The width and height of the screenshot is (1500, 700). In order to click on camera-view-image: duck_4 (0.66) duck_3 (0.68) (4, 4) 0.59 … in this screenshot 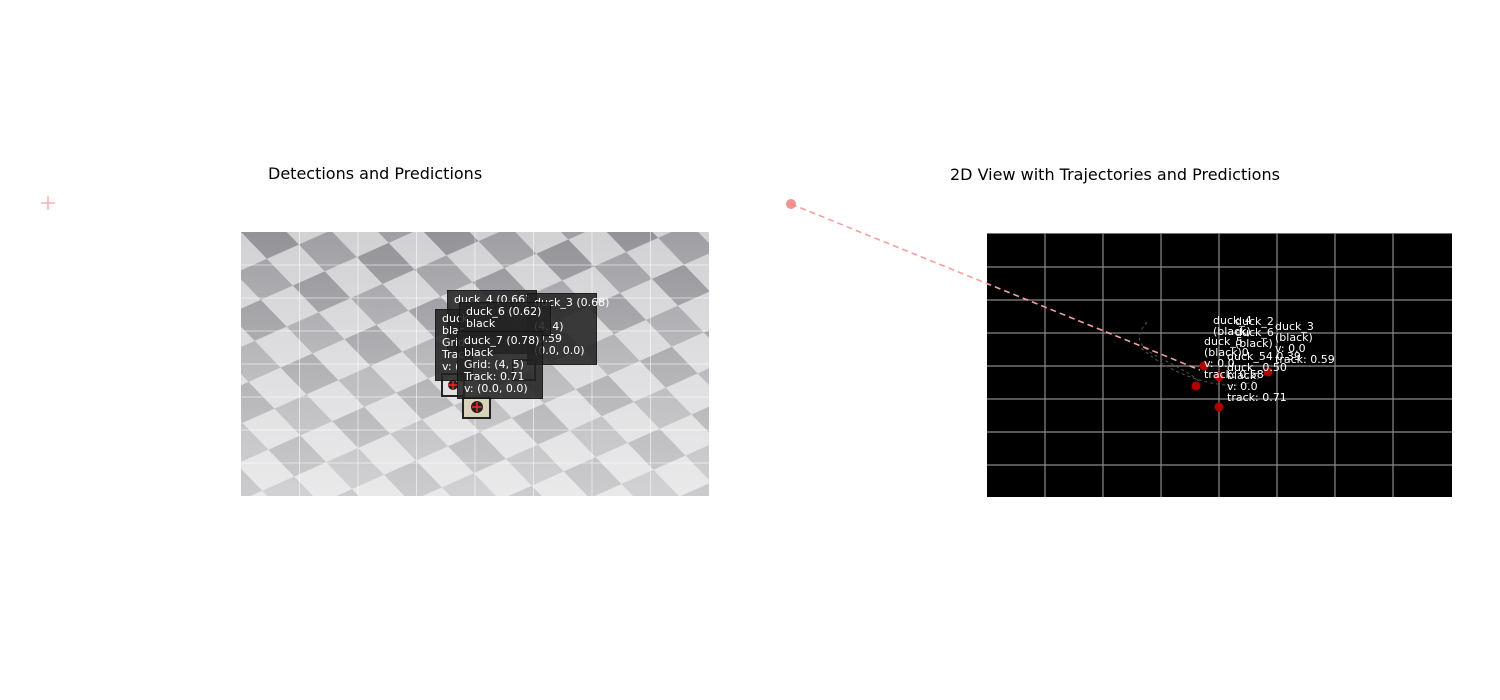, I will do `click(475, 364)`.